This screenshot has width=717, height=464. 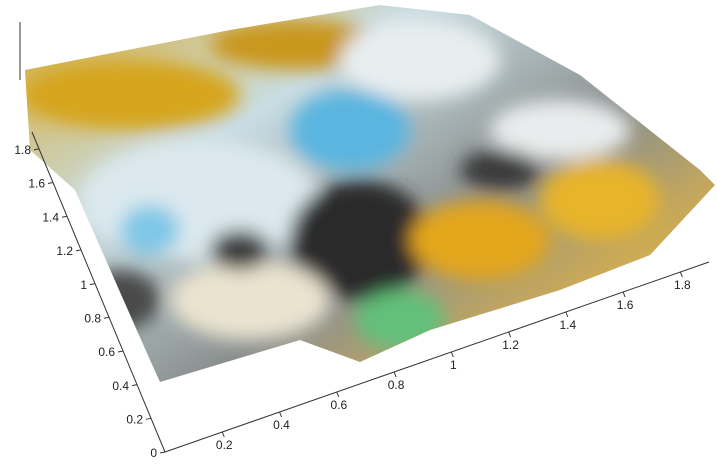 What do you see at coordinates (36, 184) in the screenshot?
I see `y-tick-label: 1.6` at bounding box center [36, 184].